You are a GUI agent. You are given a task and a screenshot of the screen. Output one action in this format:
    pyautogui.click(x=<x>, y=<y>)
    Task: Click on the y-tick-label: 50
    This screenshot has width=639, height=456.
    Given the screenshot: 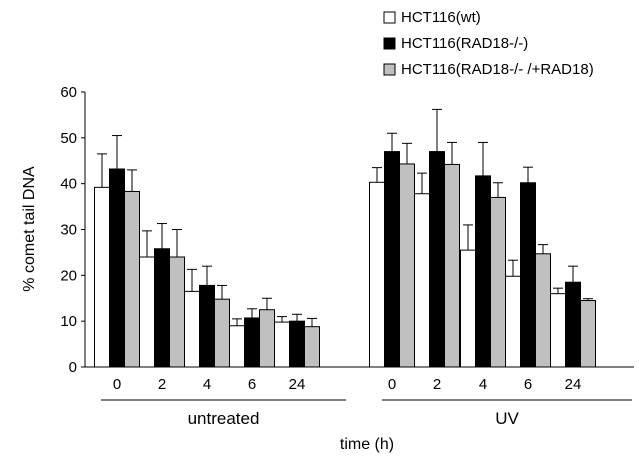 What is the action you would take?
    pyautogui.click(x=68, y=138)
    